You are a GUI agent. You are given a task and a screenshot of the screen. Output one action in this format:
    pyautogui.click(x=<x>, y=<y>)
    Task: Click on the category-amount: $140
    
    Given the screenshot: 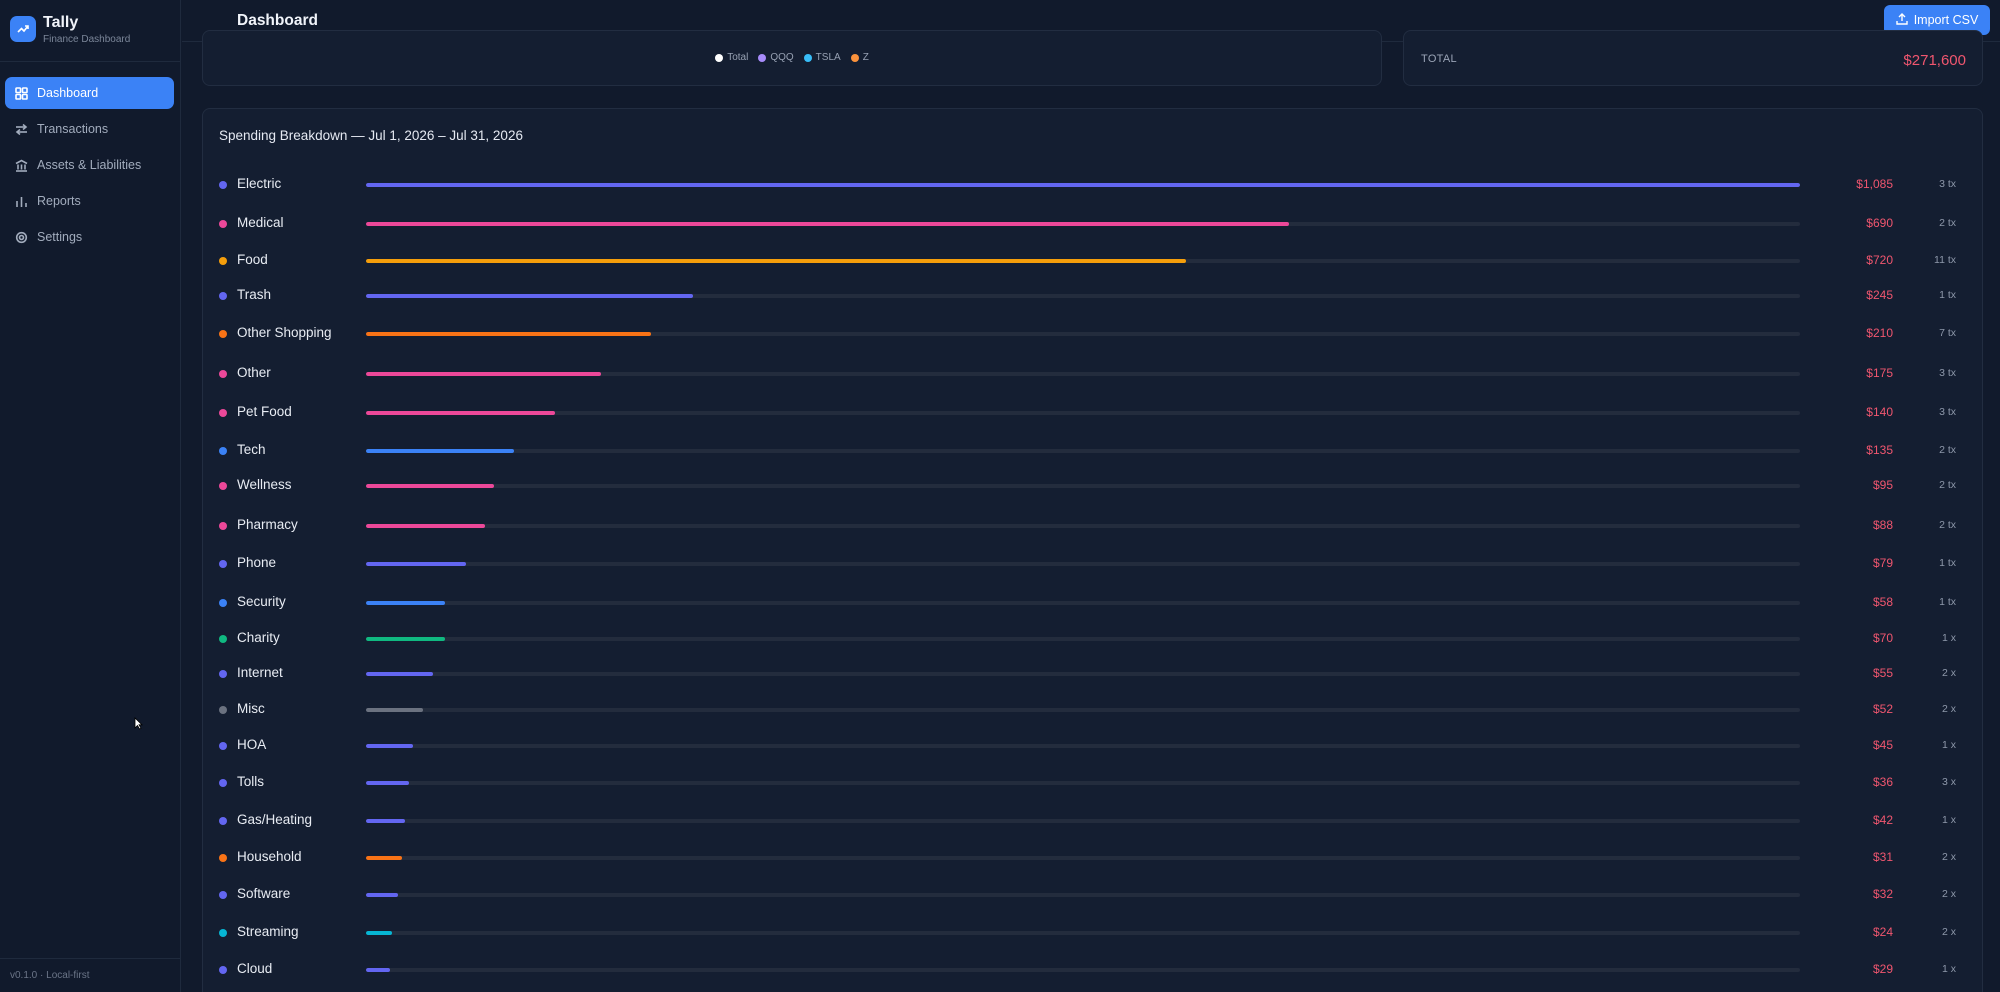 What is the action you would take?
    pyautogui.click(x=1879, y=412)
    